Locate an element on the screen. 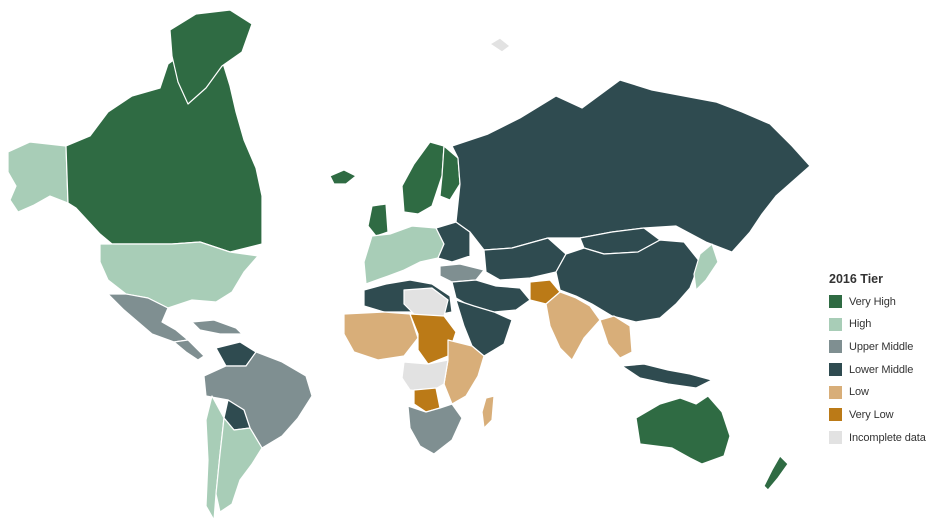  region-southeast-asia is located at coordinates (616, 337).